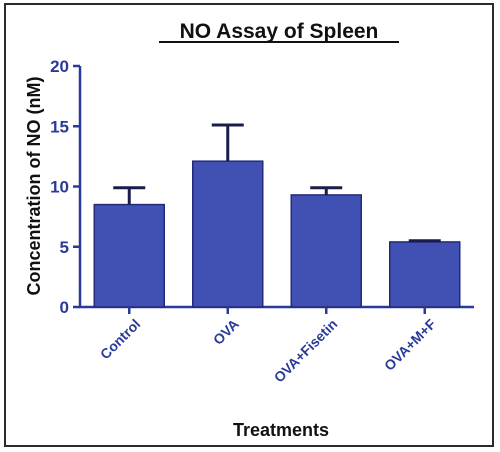  Describe the element at coordinates (226, 332) in the screenshot. I see `x-tick-label: OVA` at that location.